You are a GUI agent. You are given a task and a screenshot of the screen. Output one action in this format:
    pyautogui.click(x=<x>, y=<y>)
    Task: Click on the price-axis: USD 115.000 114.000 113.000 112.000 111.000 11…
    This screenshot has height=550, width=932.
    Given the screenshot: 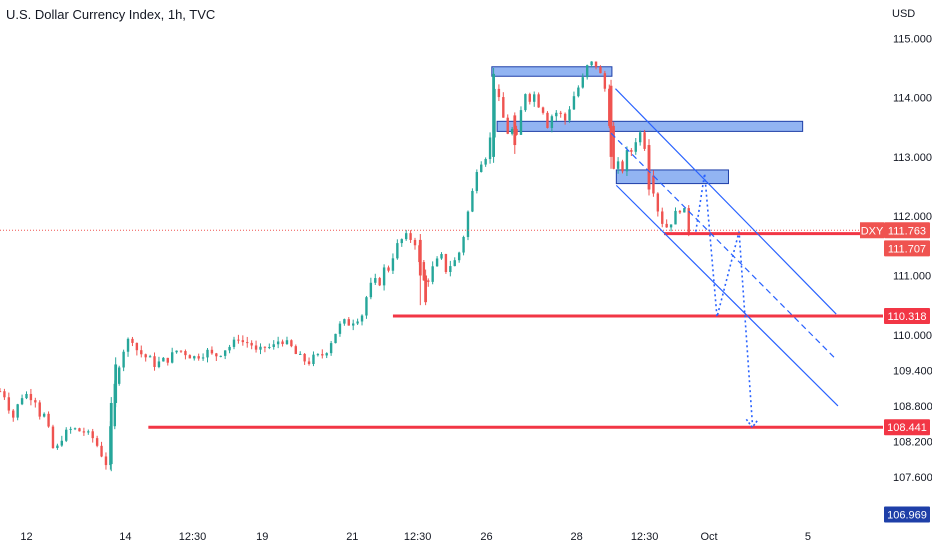 What is the action you would take?
    pyautogui.click(x=912, y=246)
    